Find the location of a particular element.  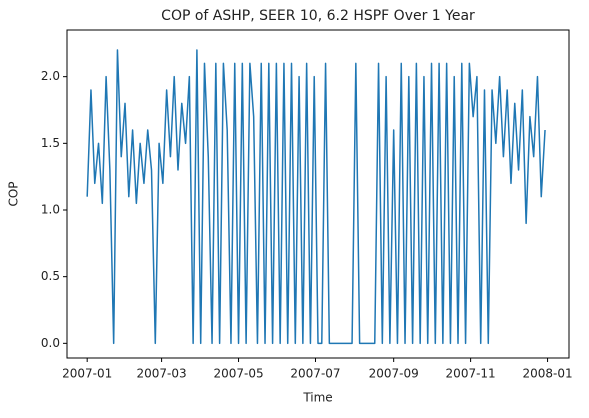

x-axis-label: Time is located at coordinates (317, 398).